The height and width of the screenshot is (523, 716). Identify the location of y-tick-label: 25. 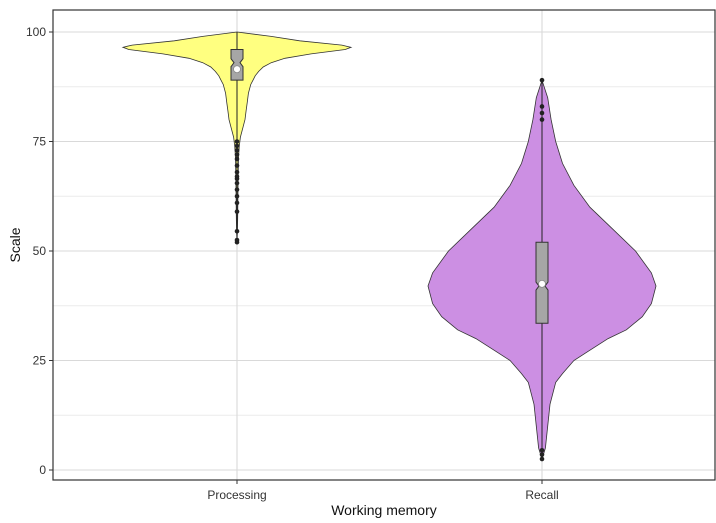
(40, 361).